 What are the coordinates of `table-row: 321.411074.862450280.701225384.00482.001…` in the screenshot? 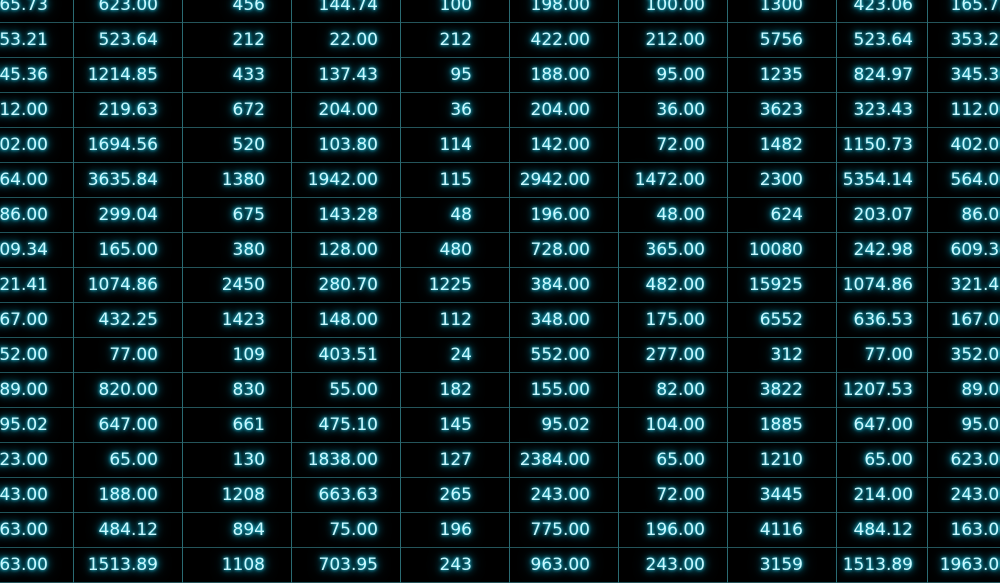 It's located at (500, 285).